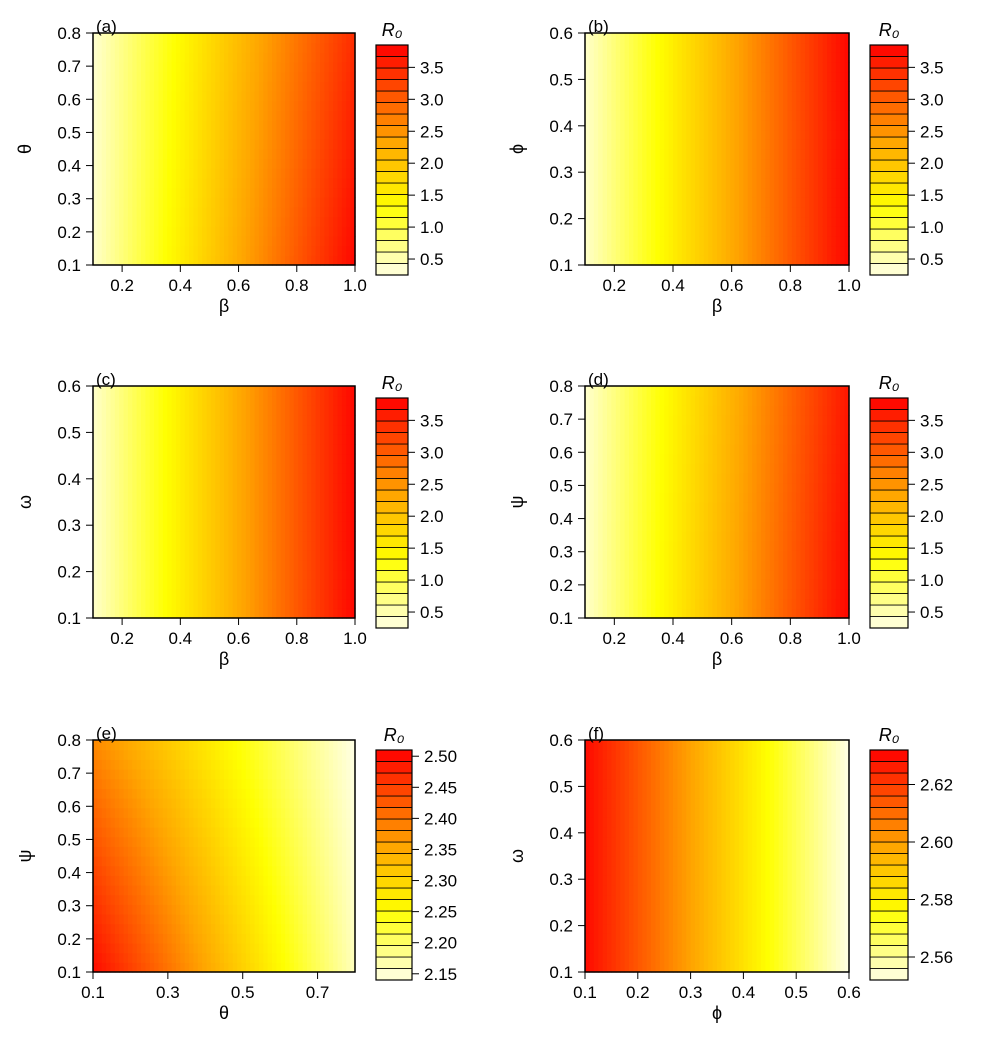  I want to click on colorbar-band, so click(392, 269).